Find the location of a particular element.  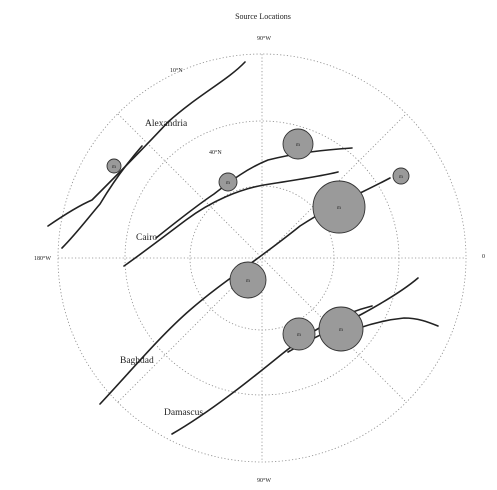

diagram-title: Source Locations is located at coordinates (263, 16).